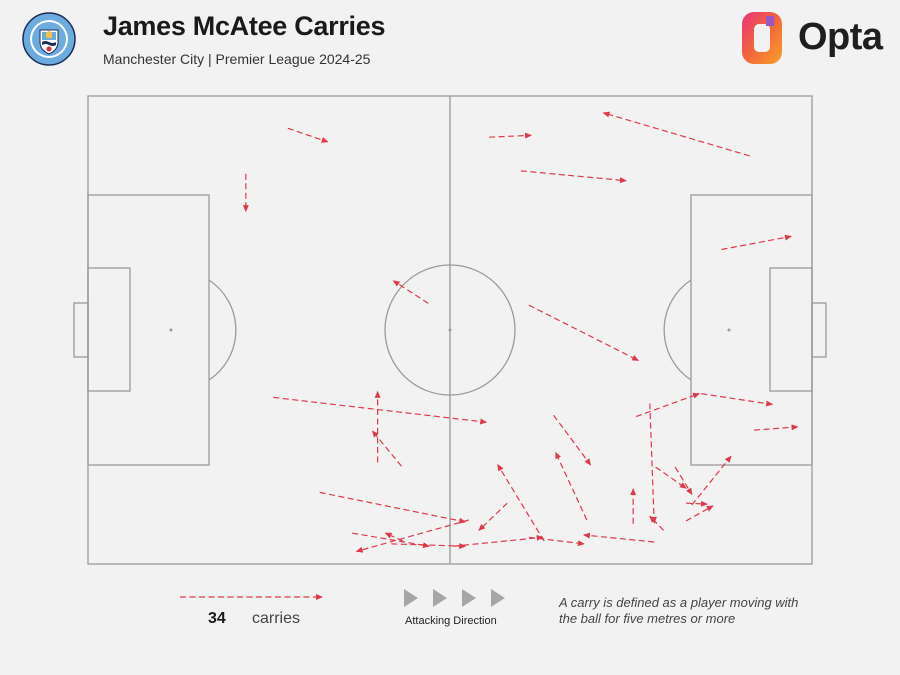 This screenshot has height=675, width=900. I want to click on right-penalty-arc, so click(677, 330).